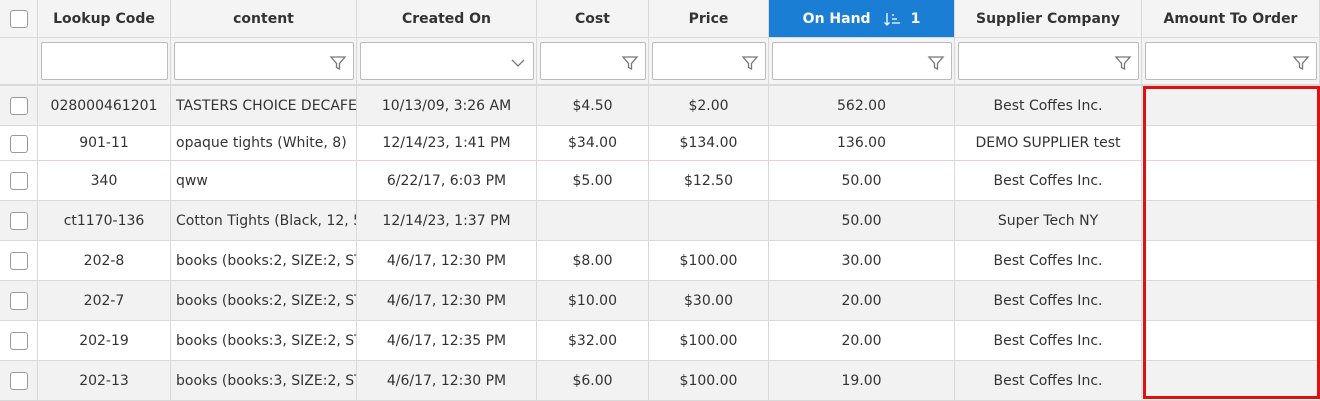  I want to click on data-cell: opaque tights (White, 8), so click(264, 143).